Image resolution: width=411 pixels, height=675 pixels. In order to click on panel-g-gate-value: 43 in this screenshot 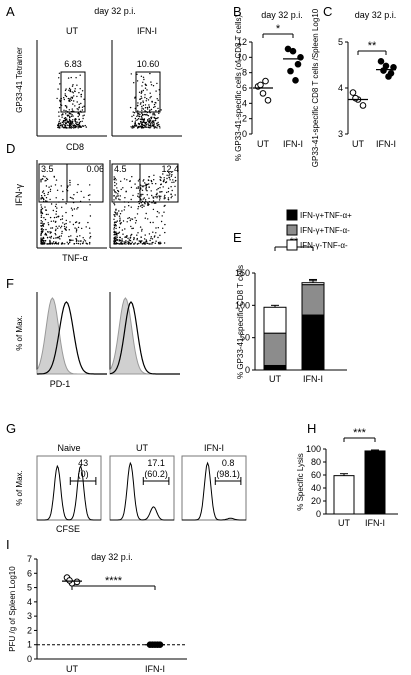, I will do `click(83, 463)`.